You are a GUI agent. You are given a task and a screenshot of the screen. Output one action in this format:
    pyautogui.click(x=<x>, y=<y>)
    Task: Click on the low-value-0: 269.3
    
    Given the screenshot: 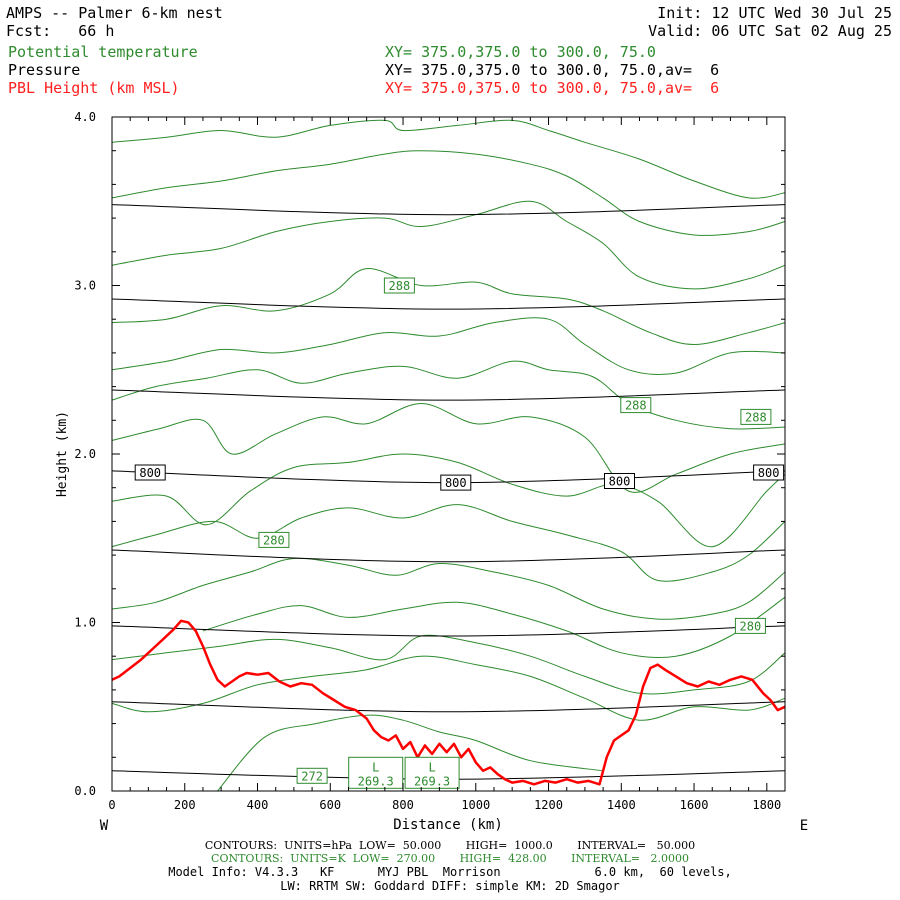 What is the action you would take?
    pyautogui.click(x=376, y=781)
    